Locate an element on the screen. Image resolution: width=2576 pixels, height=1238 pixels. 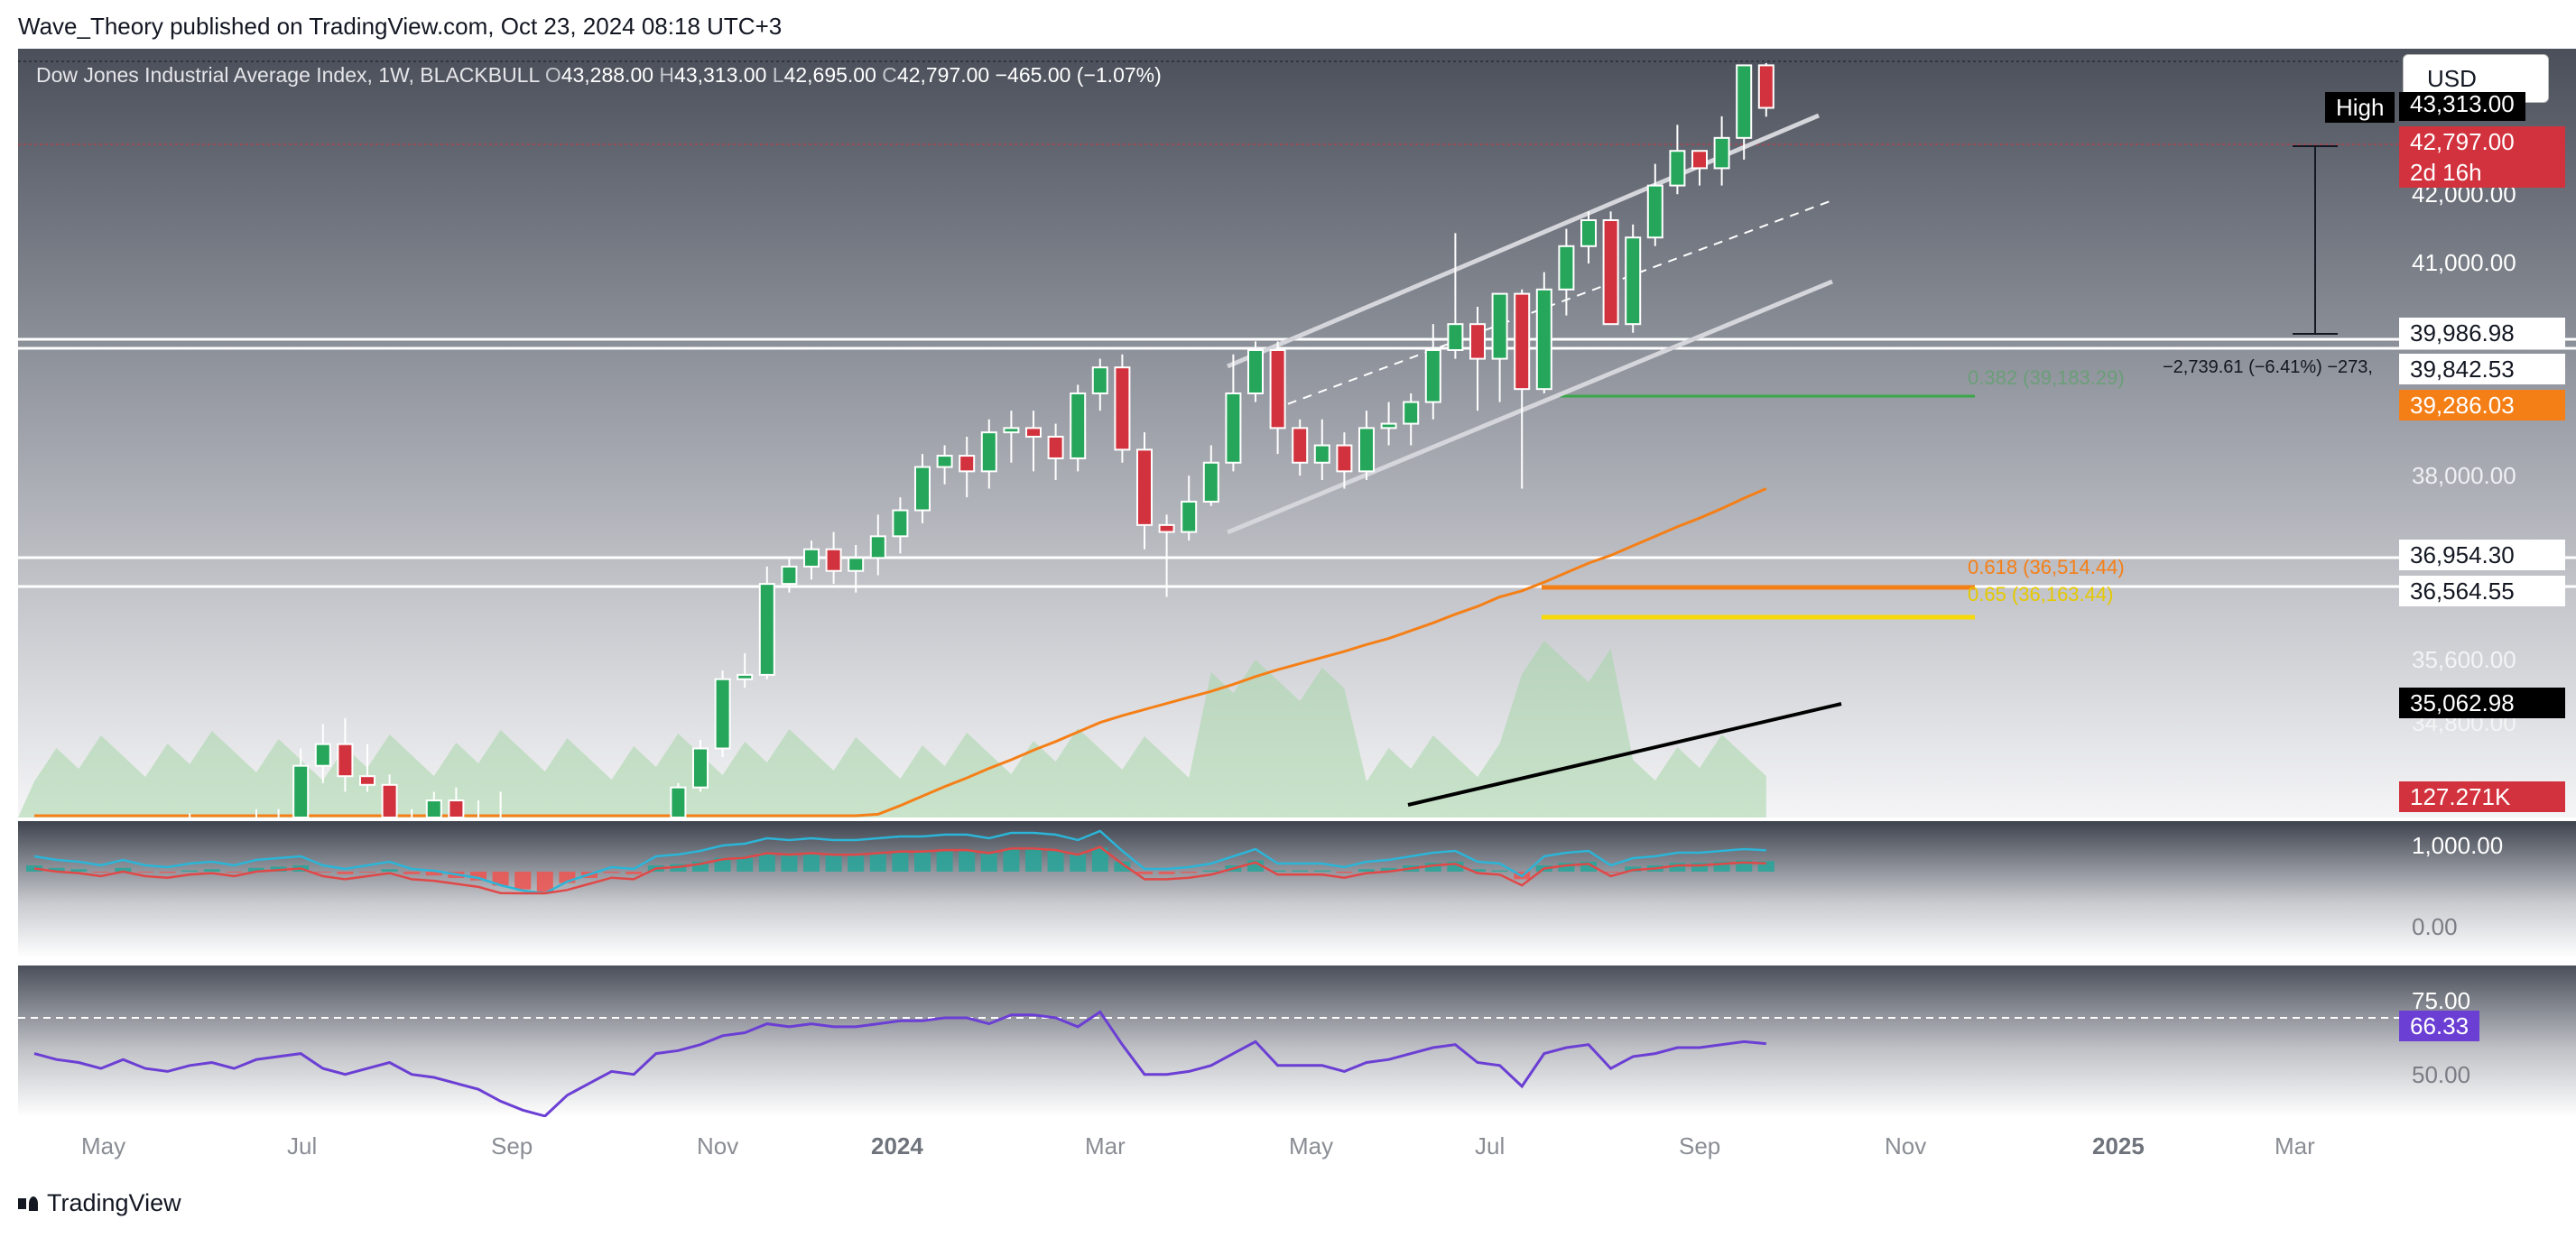
close-value: 42,797.00 is located at coordinates (943, 75).